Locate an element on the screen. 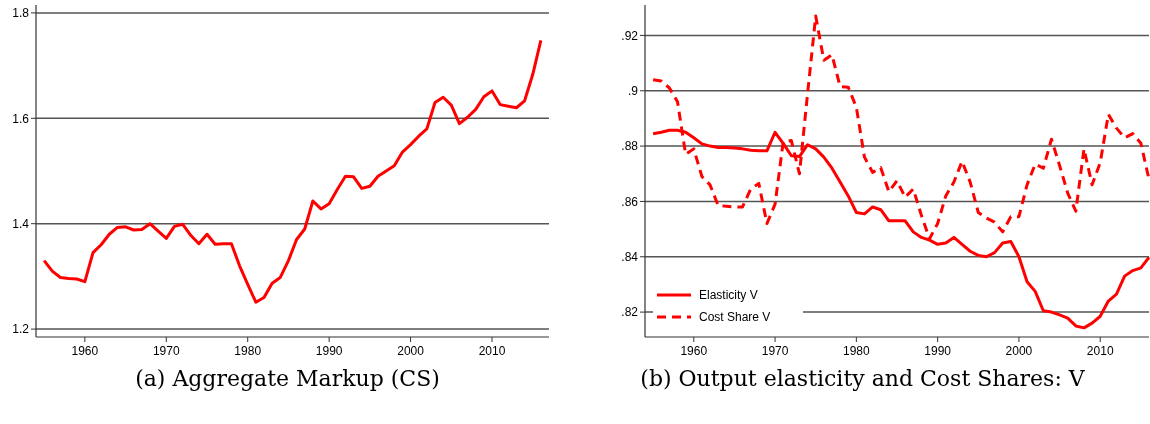 The height and width of the screenshot is (424, 1150). text: (b) Output elasticity and Cost Shares: V is located at coordinates (863, 378).